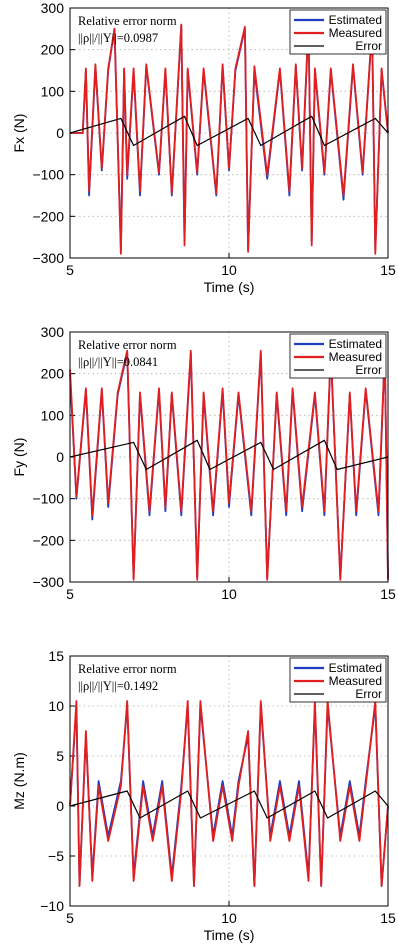  What do you see at coordinates (118, 686) in the screenshot?
I see `error-norm-value: ||ρ||/||Y||=0.1492` at bounding box center [118, 686].